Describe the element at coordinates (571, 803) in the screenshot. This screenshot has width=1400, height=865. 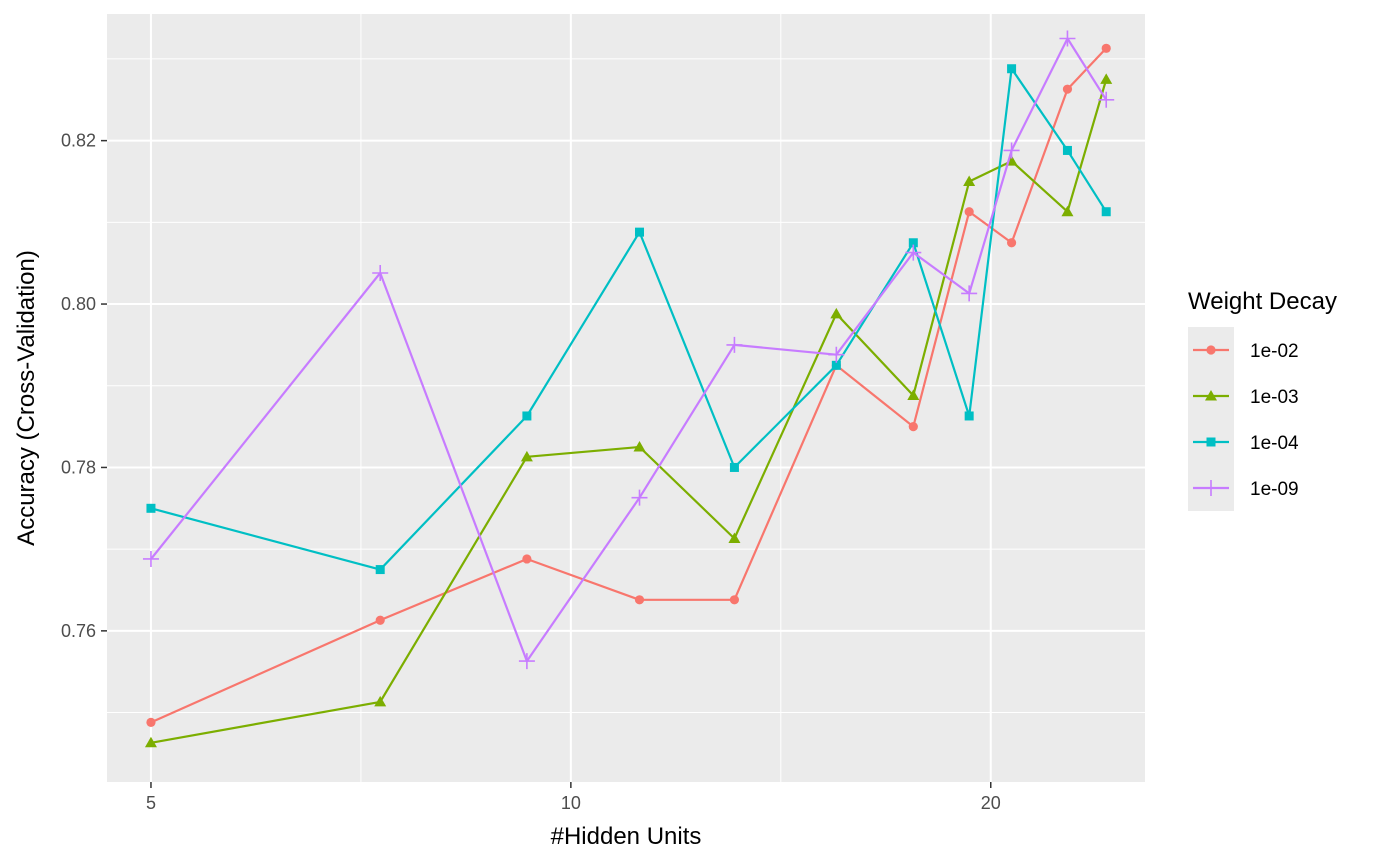
I see `x-tick-label: 10` at that location.